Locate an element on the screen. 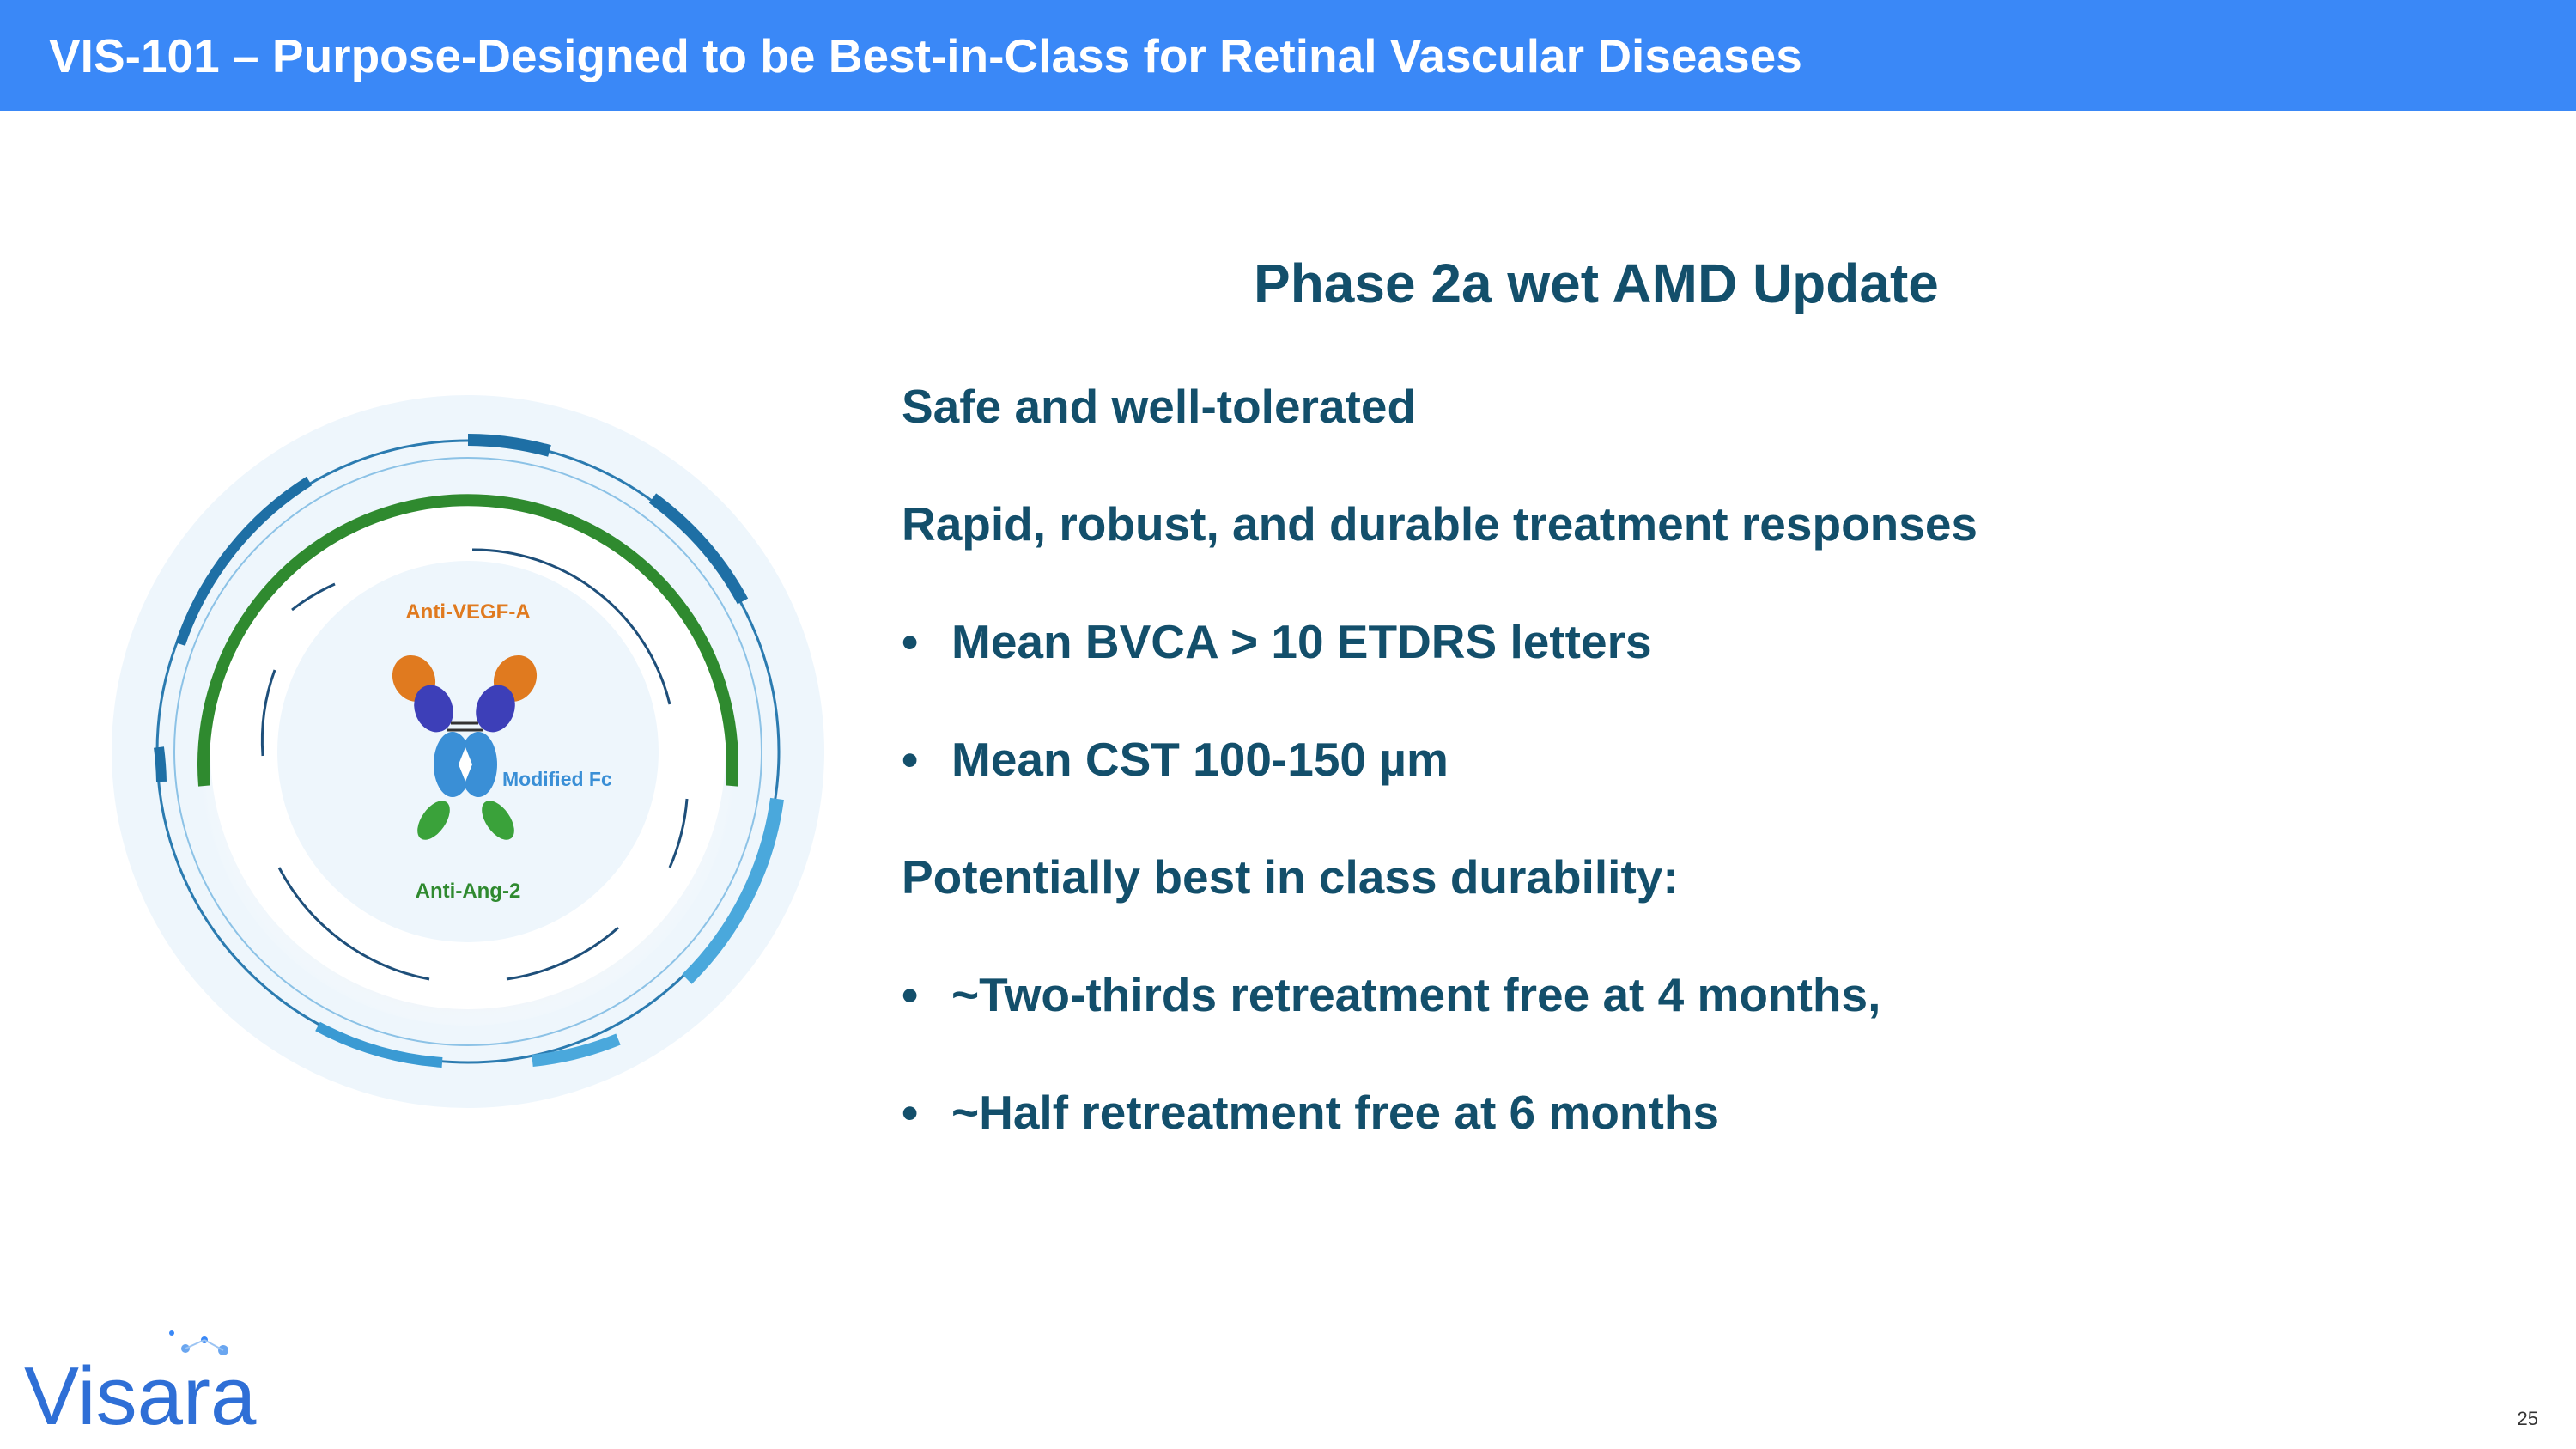 Image resolution: width=2576 pixels, height=1449 pixels. thin-ring-inner is located at coordinates (468, 751).